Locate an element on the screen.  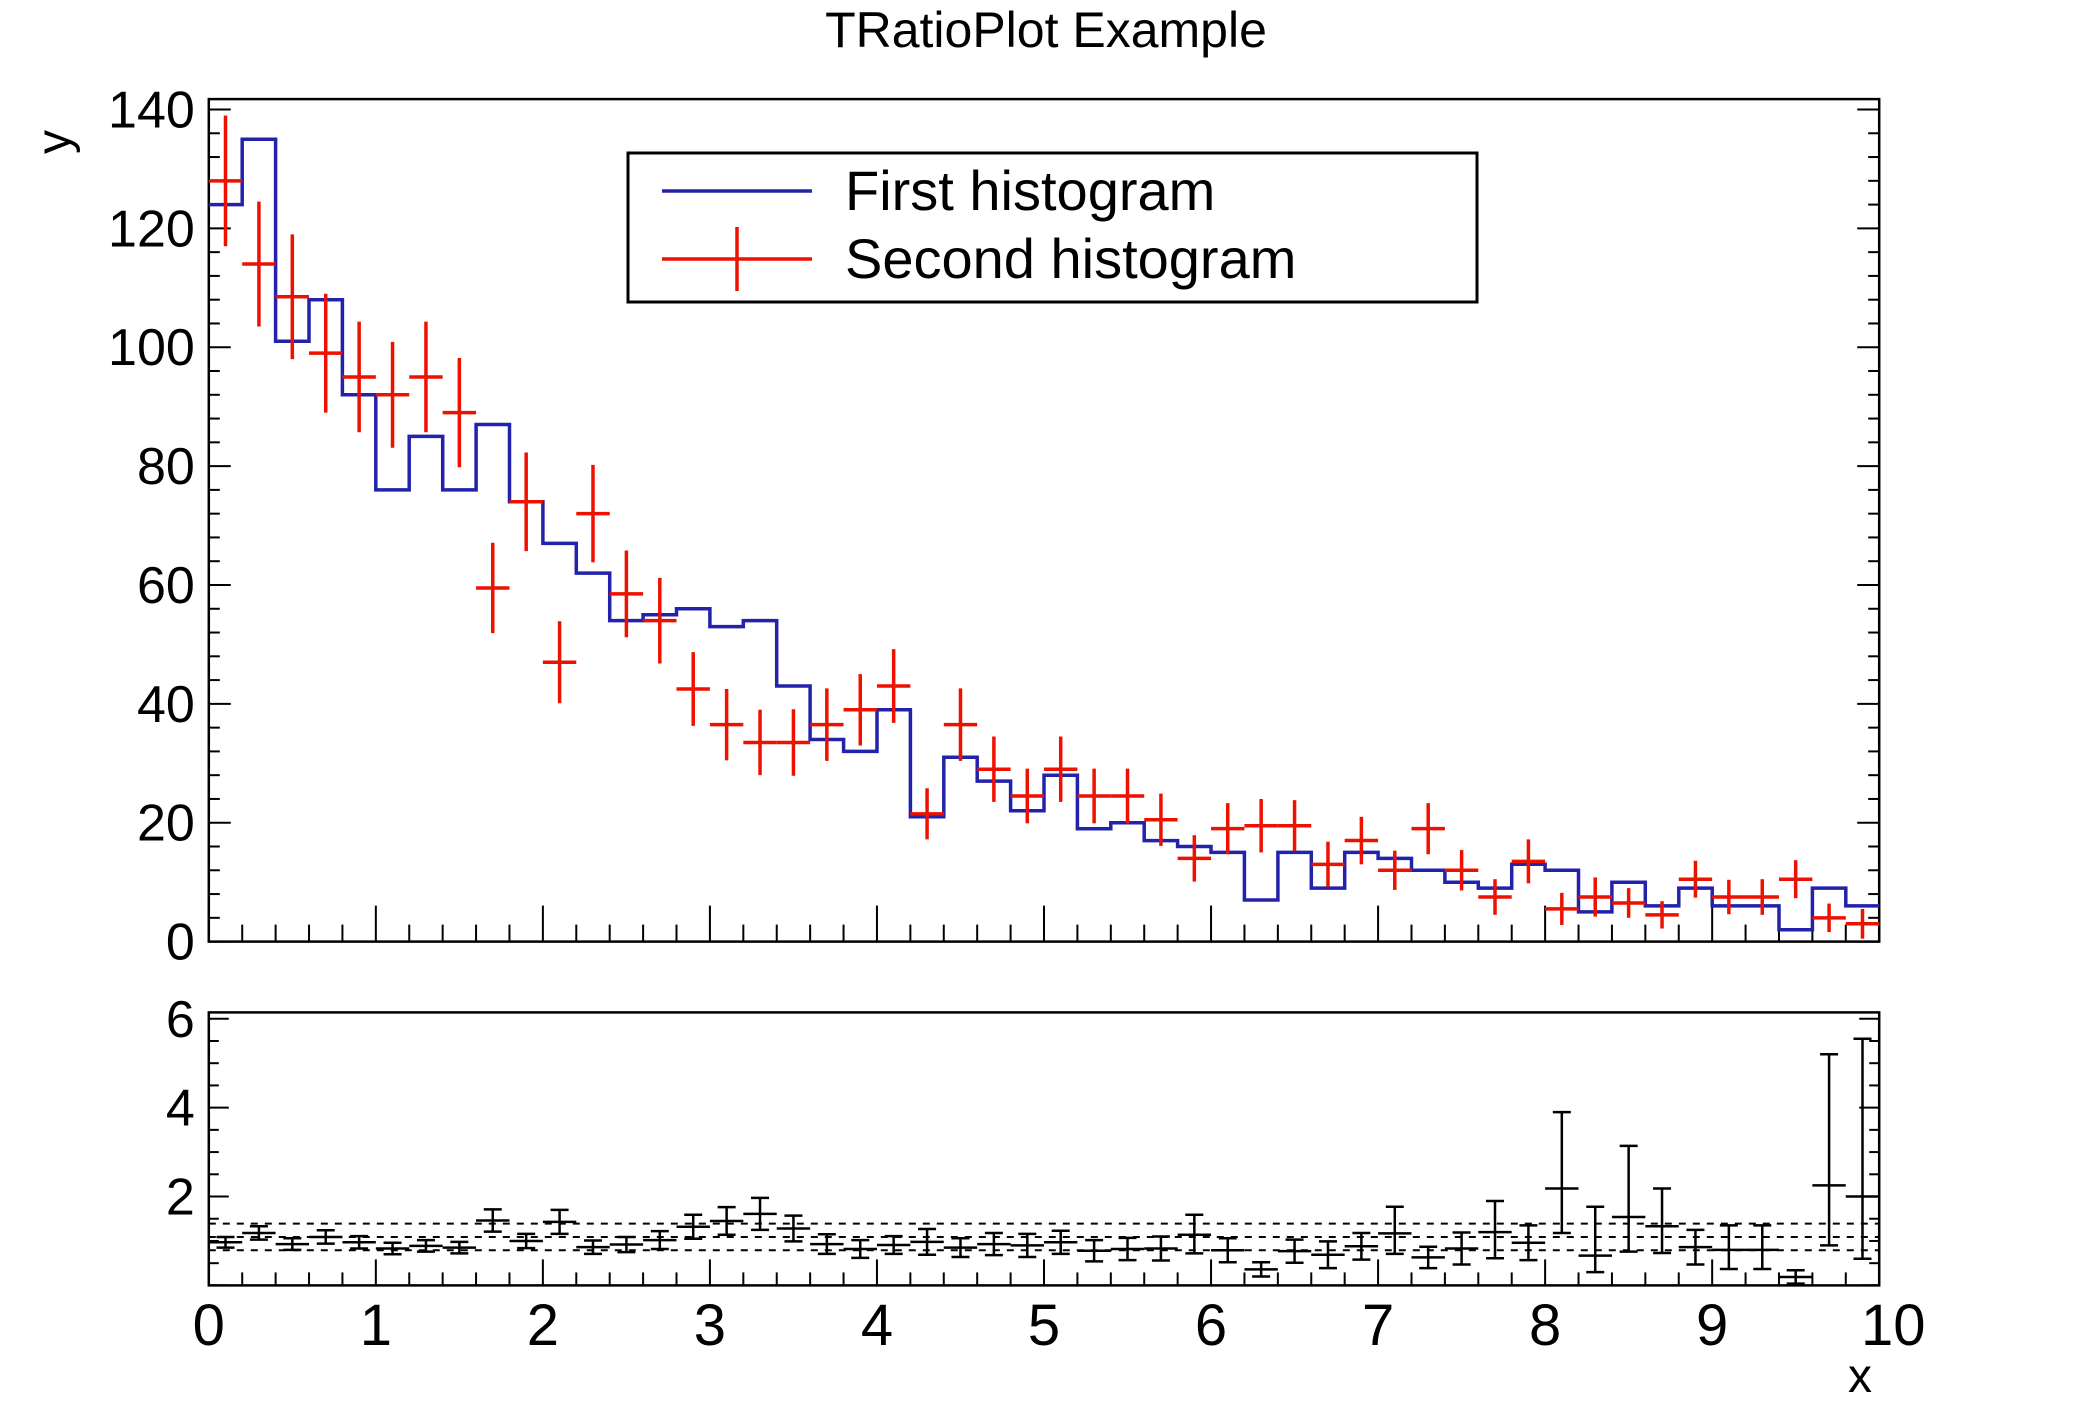
svg-text: 9 is located at coordinates (1712, 1325).